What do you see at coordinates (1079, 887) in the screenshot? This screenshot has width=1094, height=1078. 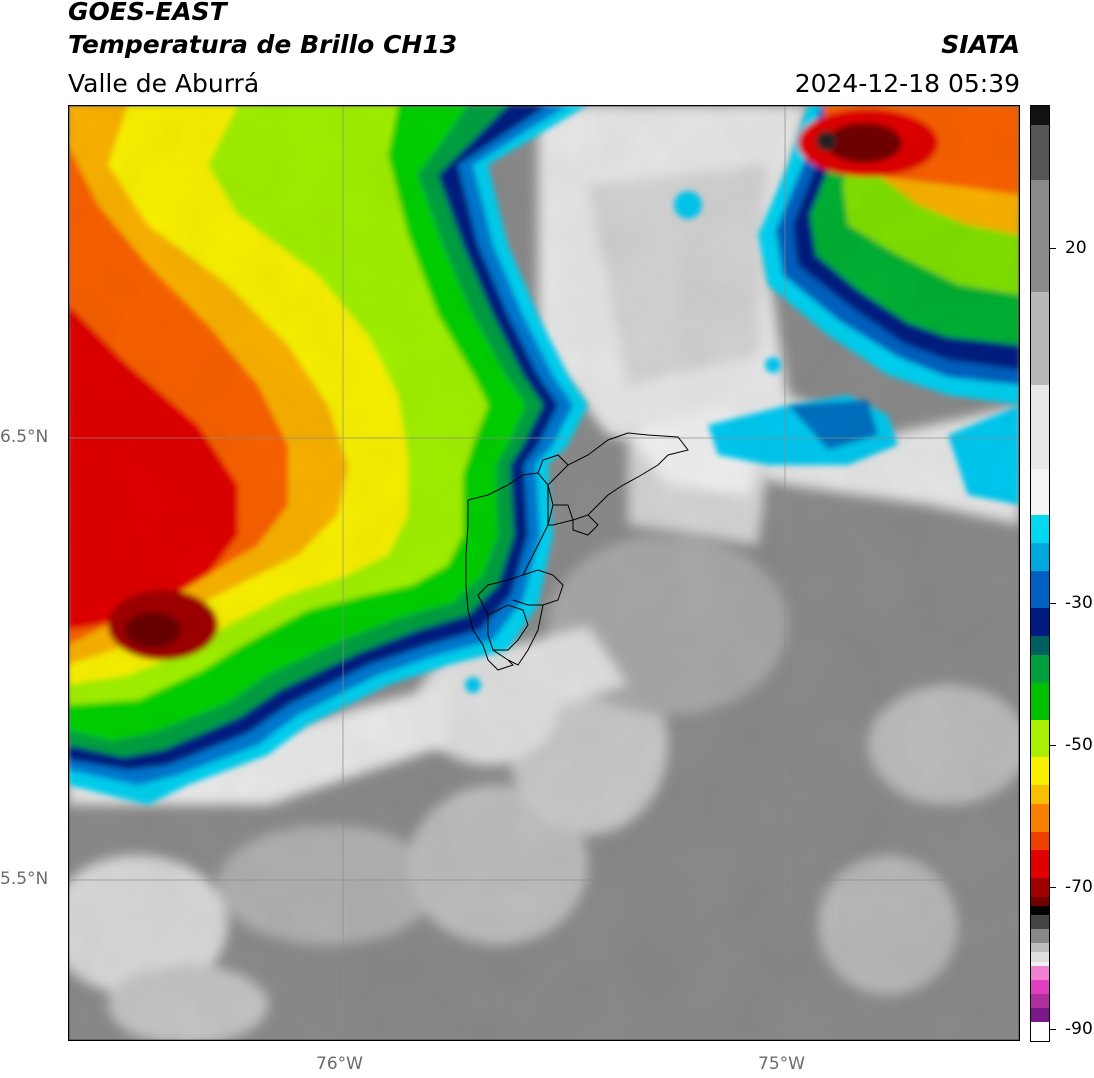 I see `colorbar-tick-minus70: -70` at bounding box center [1079, 887].